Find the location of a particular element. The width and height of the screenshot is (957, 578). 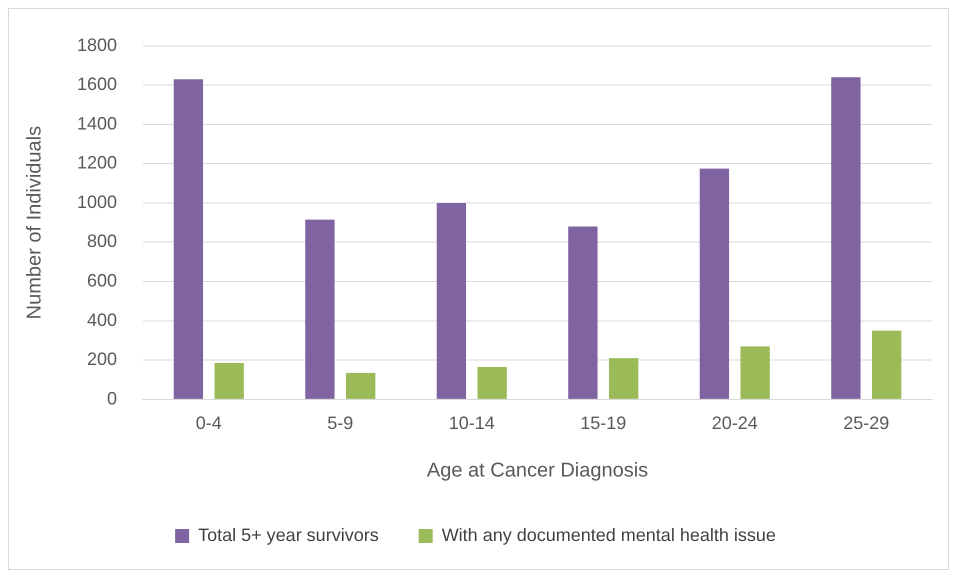

y-tick-label: 1200 is located at coordinates (97, 162).